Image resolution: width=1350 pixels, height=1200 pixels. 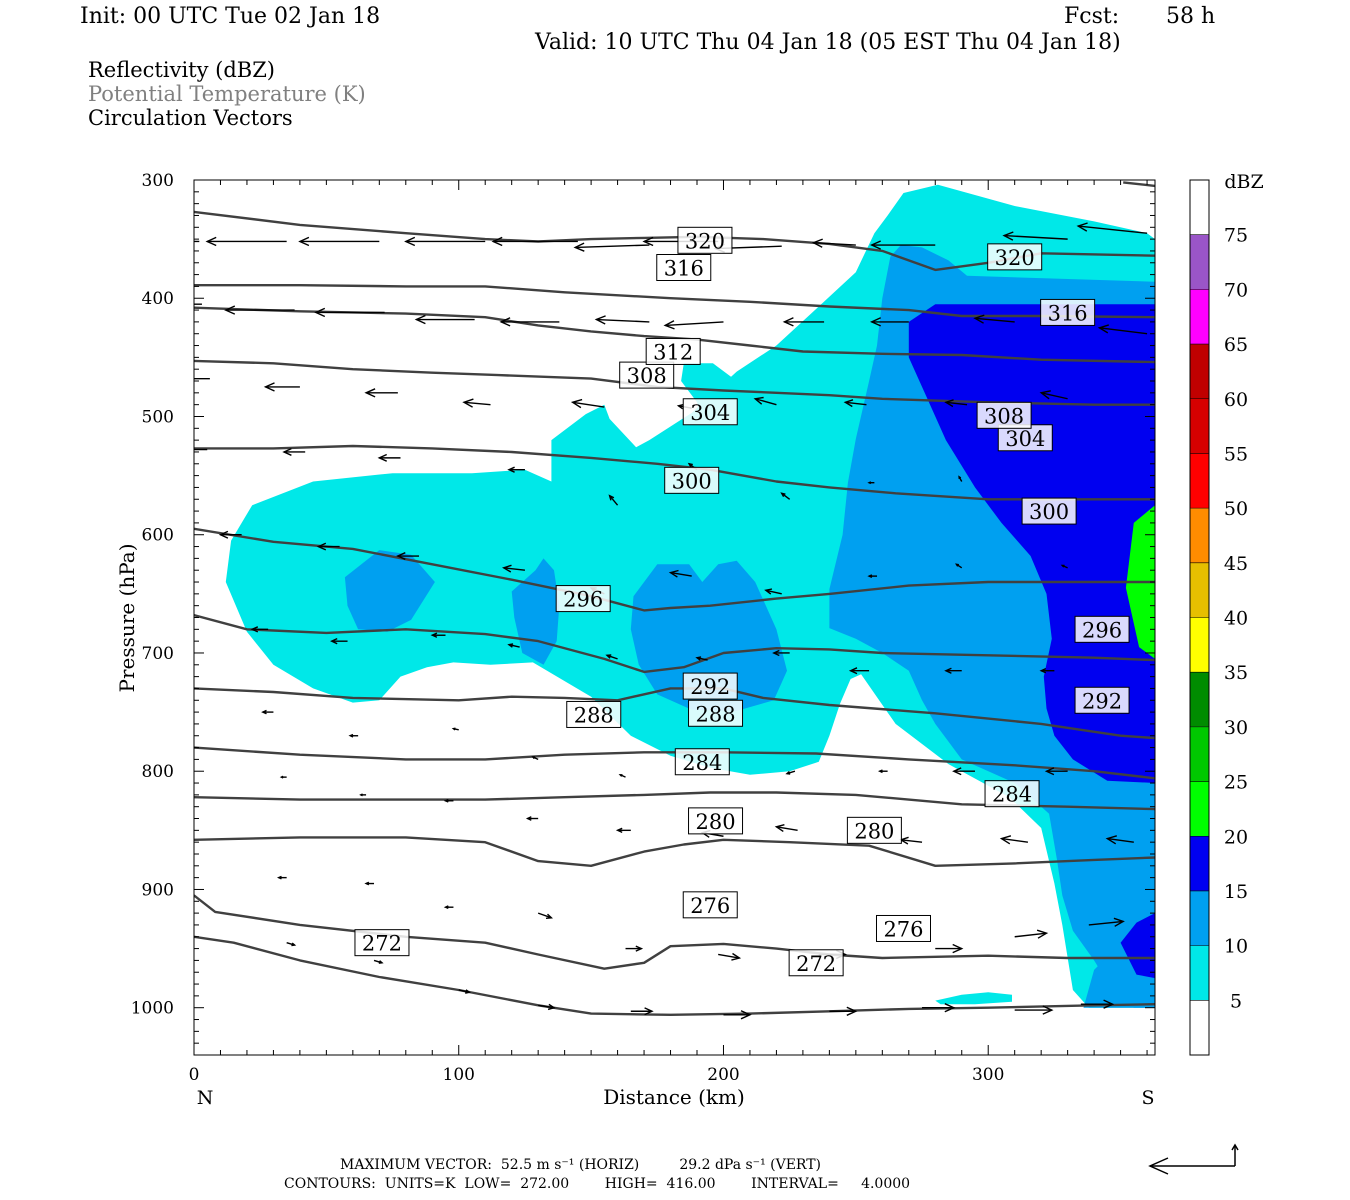 I want to click on x-tick-label: 300, so click(x=988, y=1075).